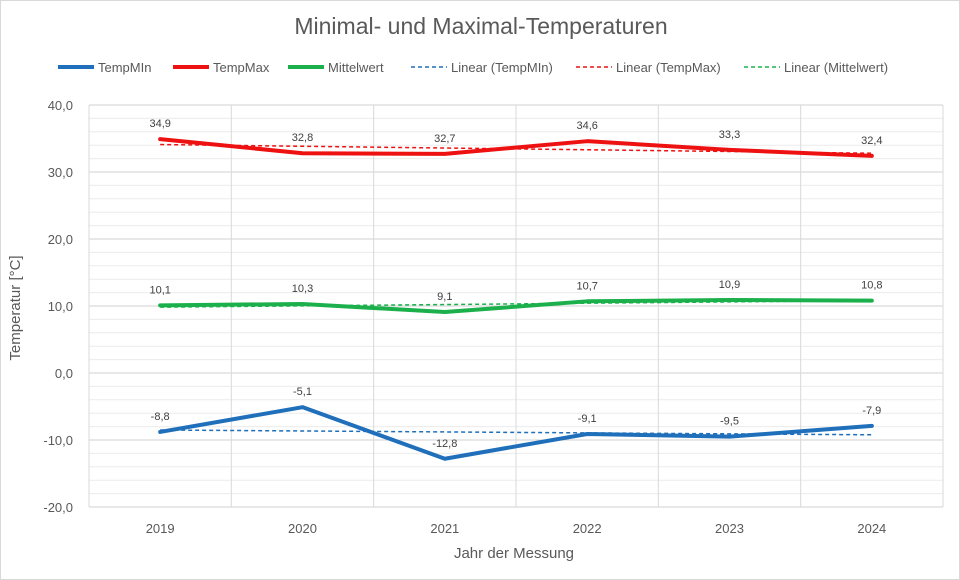  What do you see at coordinates (241, 67) in the screenshot?
I see `legend-label: TempMax` at bounding box center [241, 67].